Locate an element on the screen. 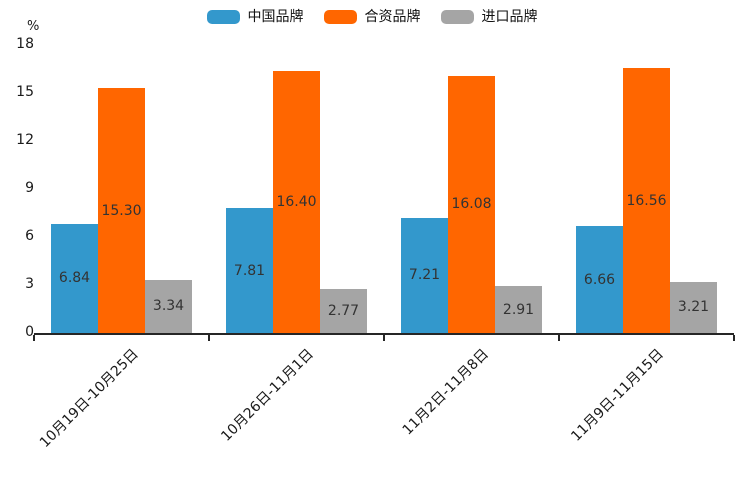 Image resolution: width=744 pixels, height=496 pixels. bar-value-label: 7.21 is located at coordinates (424, 275).